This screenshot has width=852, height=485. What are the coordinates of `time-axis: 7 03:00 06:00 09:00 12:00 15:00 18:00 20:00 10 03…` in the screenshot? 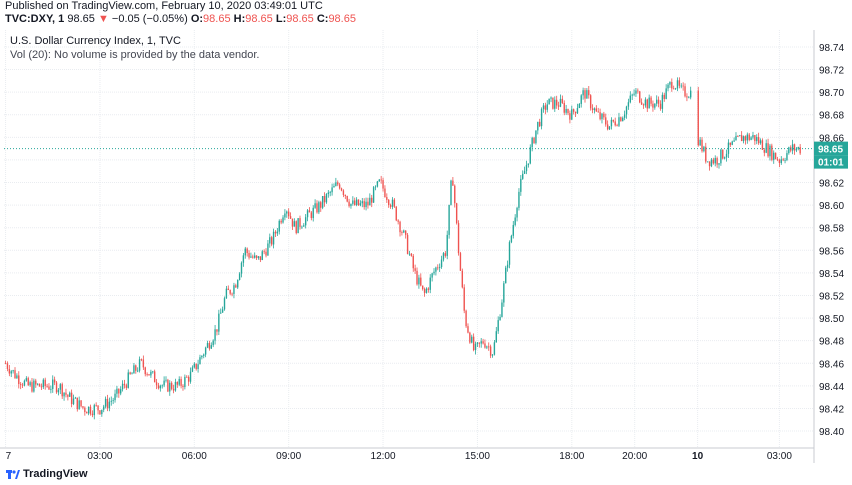 It's located at (407, 454).